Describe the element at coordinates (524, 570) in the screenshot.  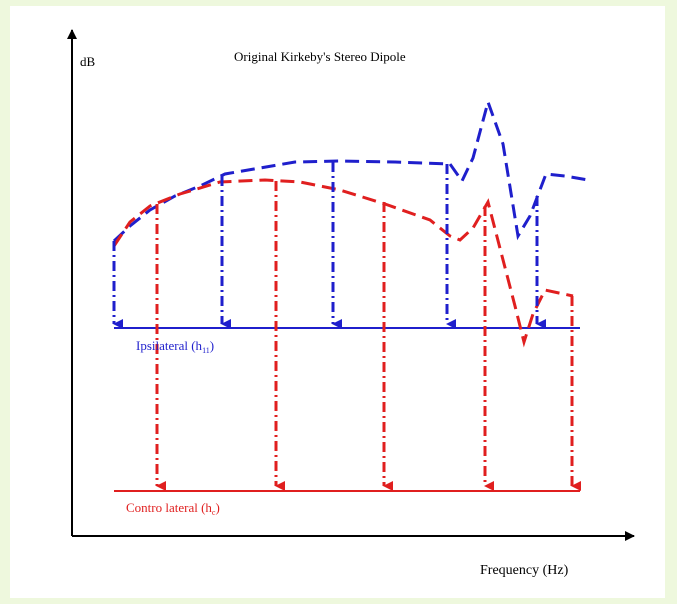
I see `x-axis-label: Frequency (Hz)` at that location.